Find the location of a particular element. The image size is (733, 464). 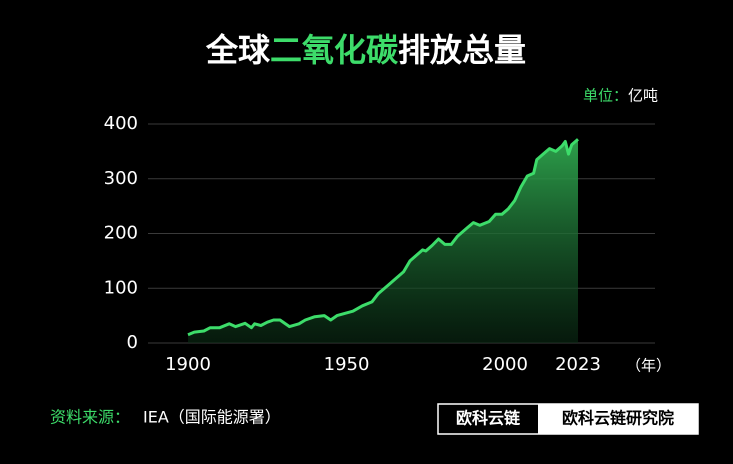

unit-label: 单位： is located at coordinates (605, 96).